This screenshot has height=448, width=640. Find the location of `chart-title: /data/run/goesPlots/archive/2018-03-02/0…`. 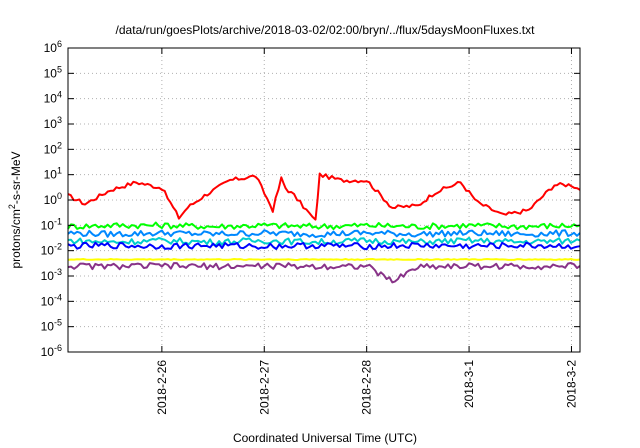

chart-title: /data/run/goesPlots/archive/2018-03-02/0… is located at coordinates (326, 30).